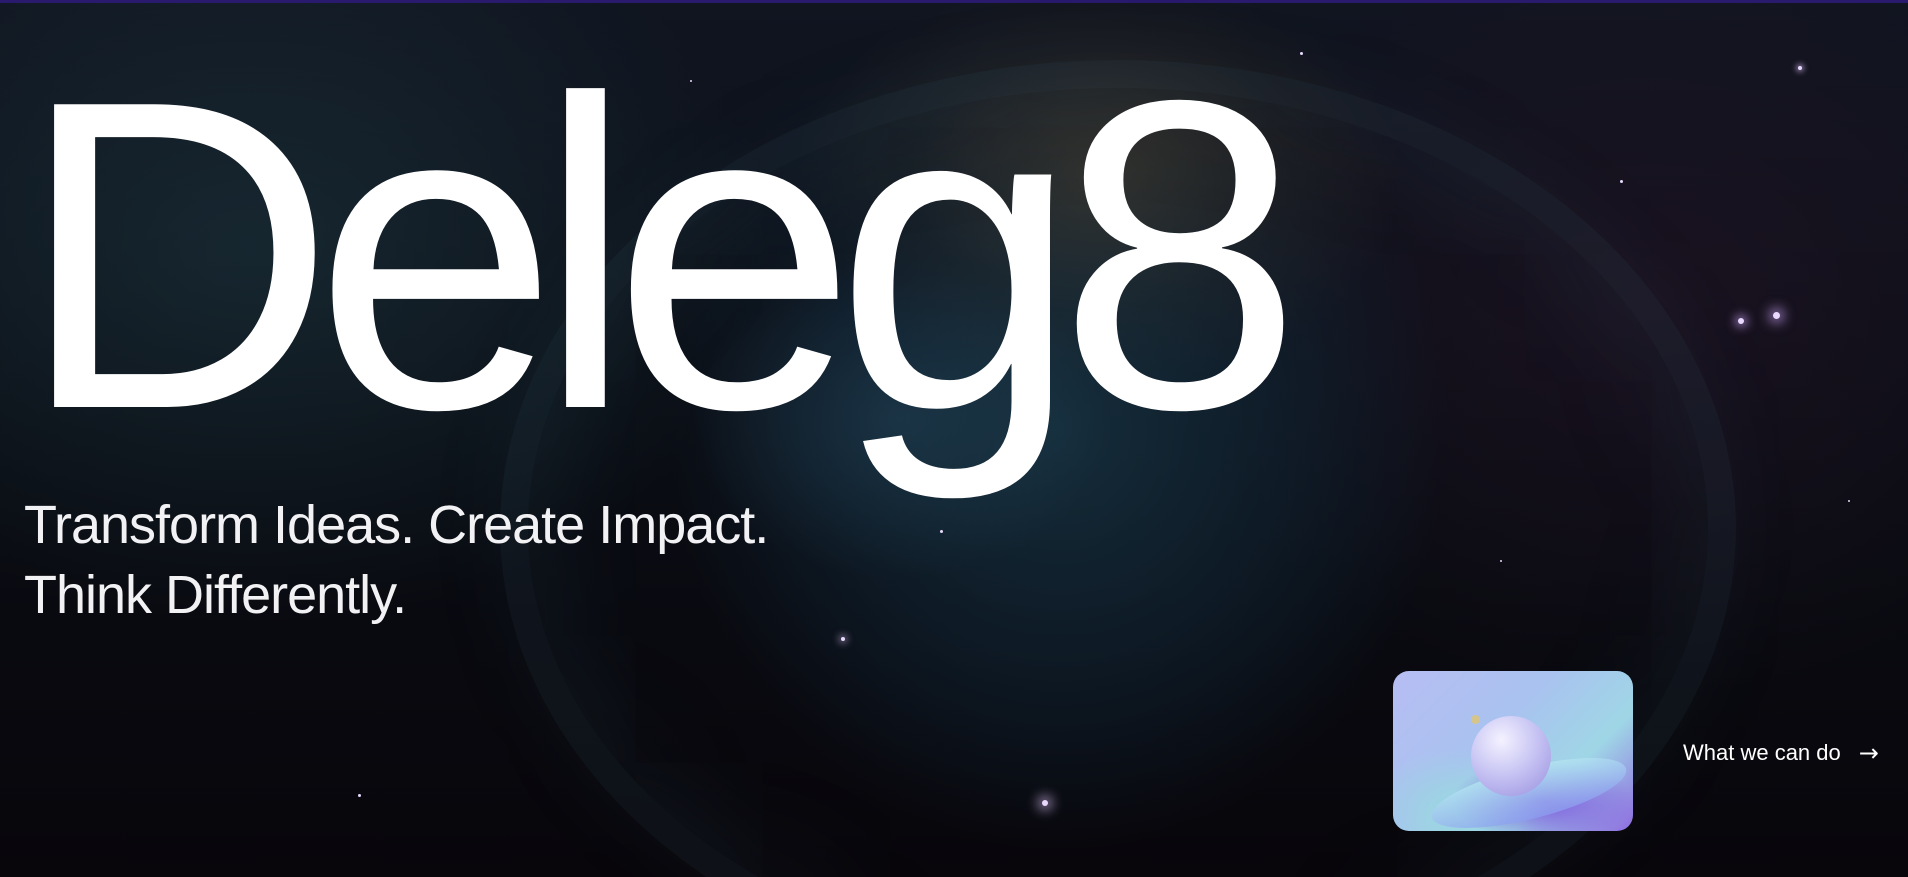 The image size is (1908, 877). What do you see at coordinates (1868, 753) in the screenshot?
I see `arrow-right-icon: →` at bounding box center [1868, 753].